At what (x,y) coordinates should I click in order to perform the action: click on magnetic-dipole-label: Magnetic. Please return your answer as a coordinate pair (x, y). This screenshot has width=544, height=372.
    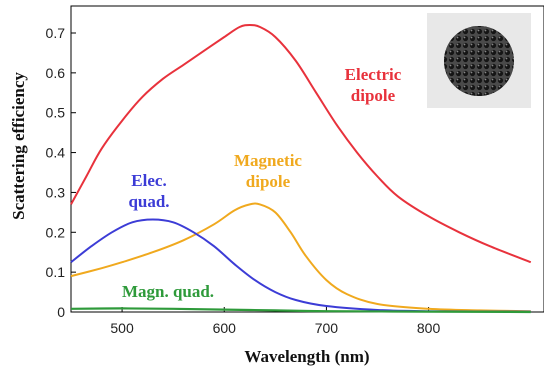
    Looking at the image, I should click on (268, 160).